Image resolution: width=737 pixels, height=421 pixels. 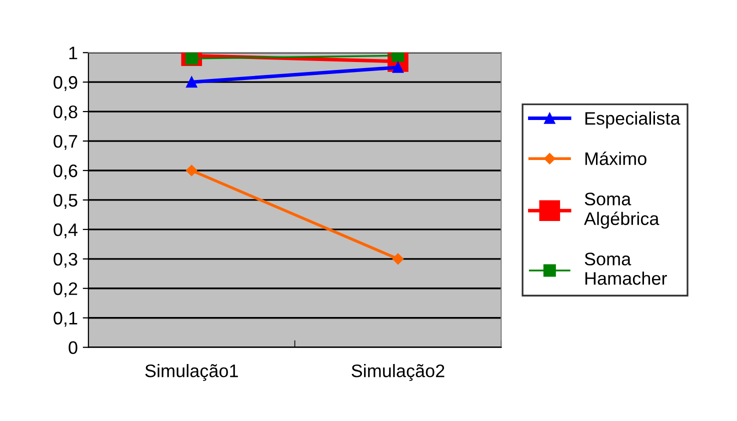 I want to click on legend-label: Especialista, so click(x=632, y=120).